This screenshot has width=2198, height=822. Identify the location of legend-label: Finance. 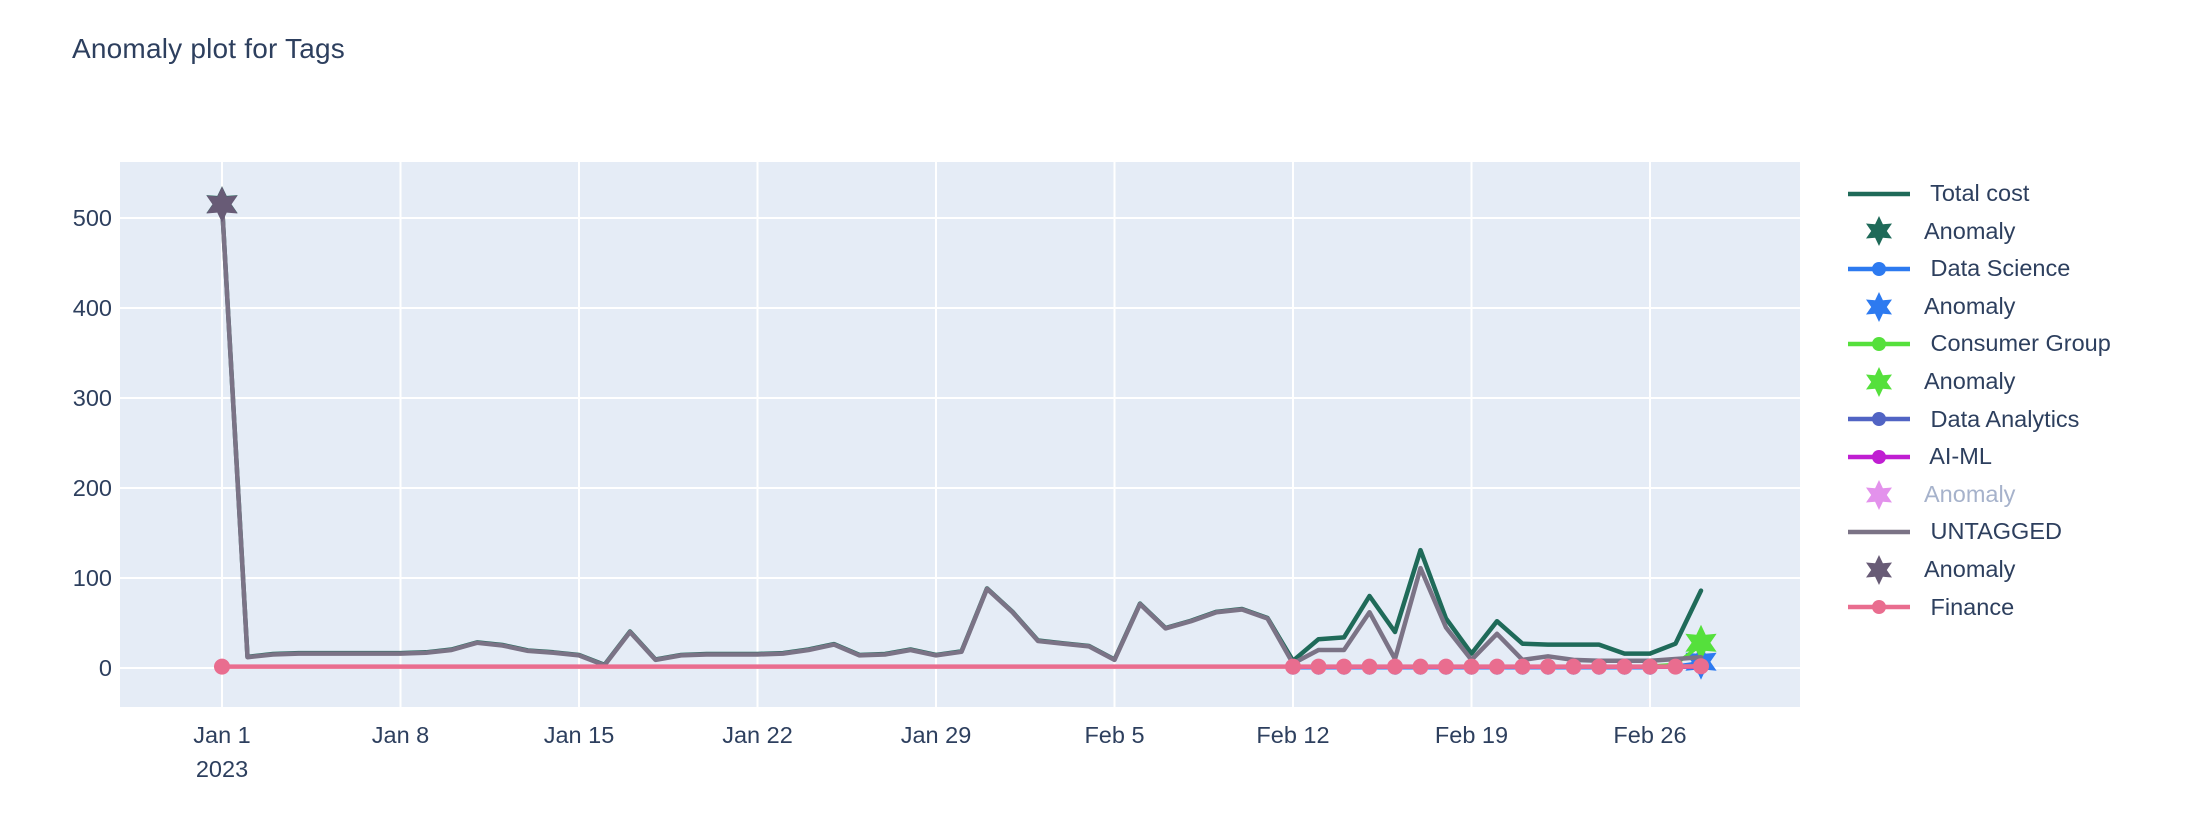
(1969, 606).